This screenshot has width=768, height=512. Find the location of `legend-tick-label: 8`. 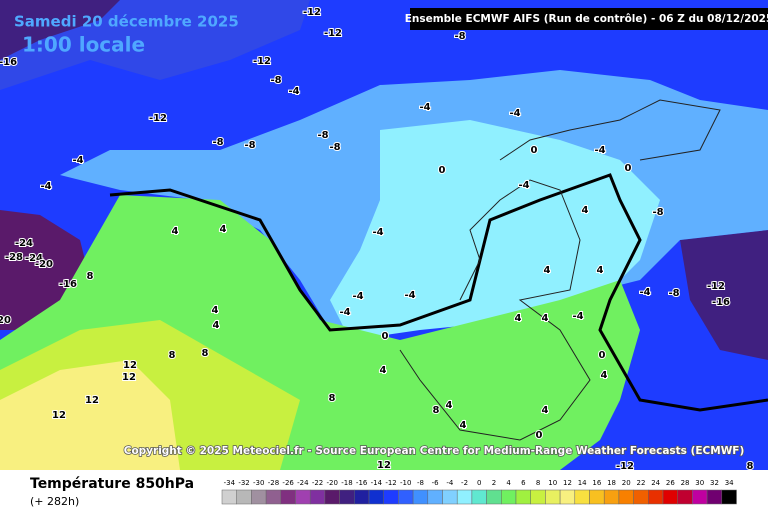

legend-tick-label: 8 is located at coordinates (538, 483).